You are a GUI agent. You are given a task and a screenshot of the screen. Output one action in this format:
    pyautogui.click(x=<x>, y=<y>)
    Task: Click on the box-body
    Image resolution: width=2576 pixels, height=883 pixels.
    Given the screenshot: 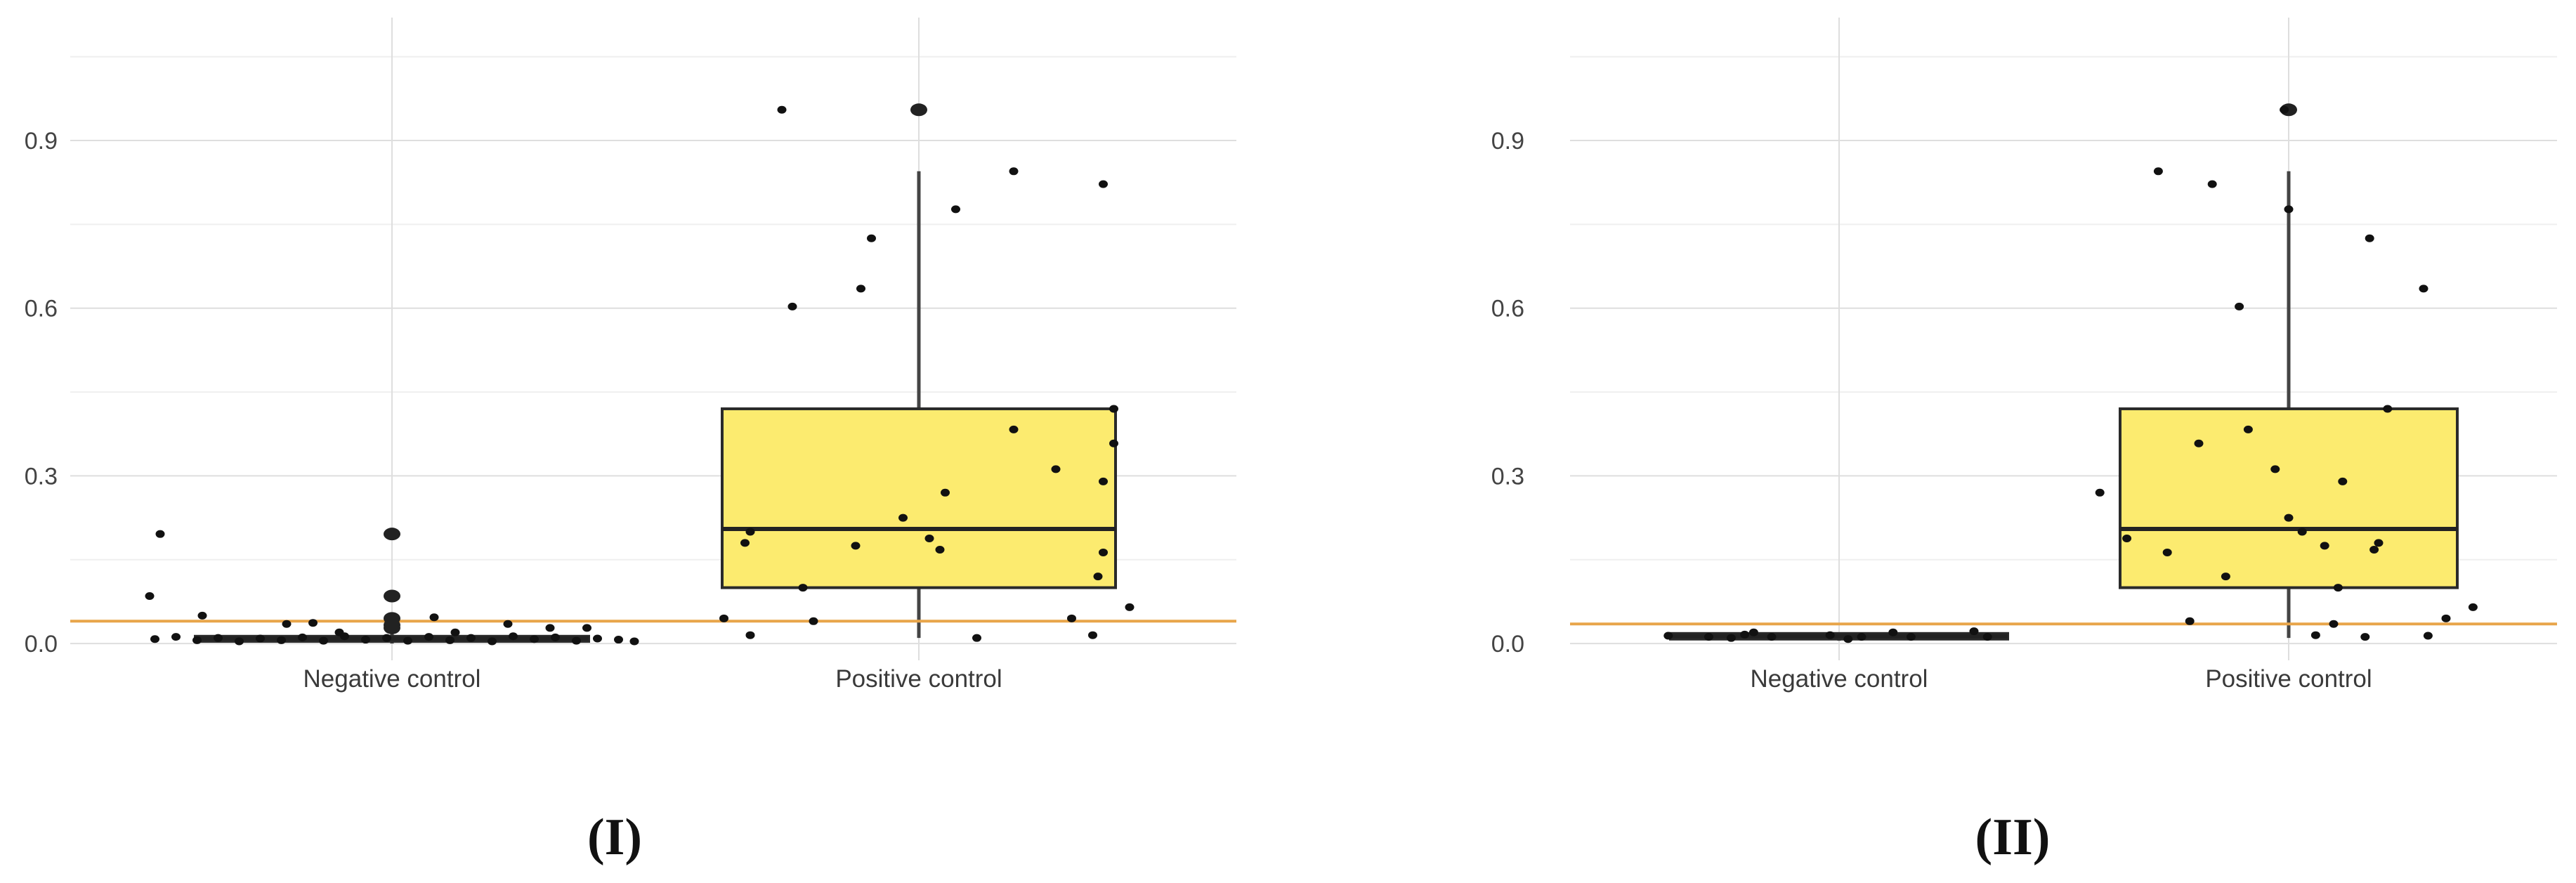 What is the action you would take?
    pyautogui.click(x=919, y=498)
    